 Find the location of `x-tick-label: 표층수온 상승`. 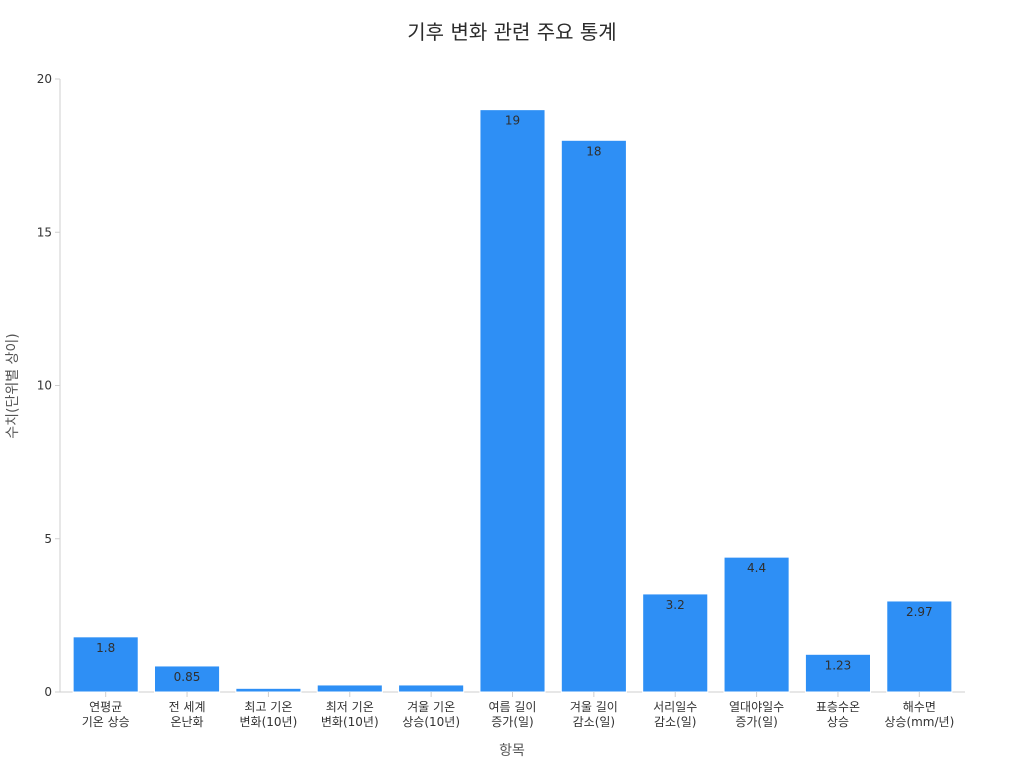

x-tick-label: 표층수온 상승 is located at coordinates (838, 714).